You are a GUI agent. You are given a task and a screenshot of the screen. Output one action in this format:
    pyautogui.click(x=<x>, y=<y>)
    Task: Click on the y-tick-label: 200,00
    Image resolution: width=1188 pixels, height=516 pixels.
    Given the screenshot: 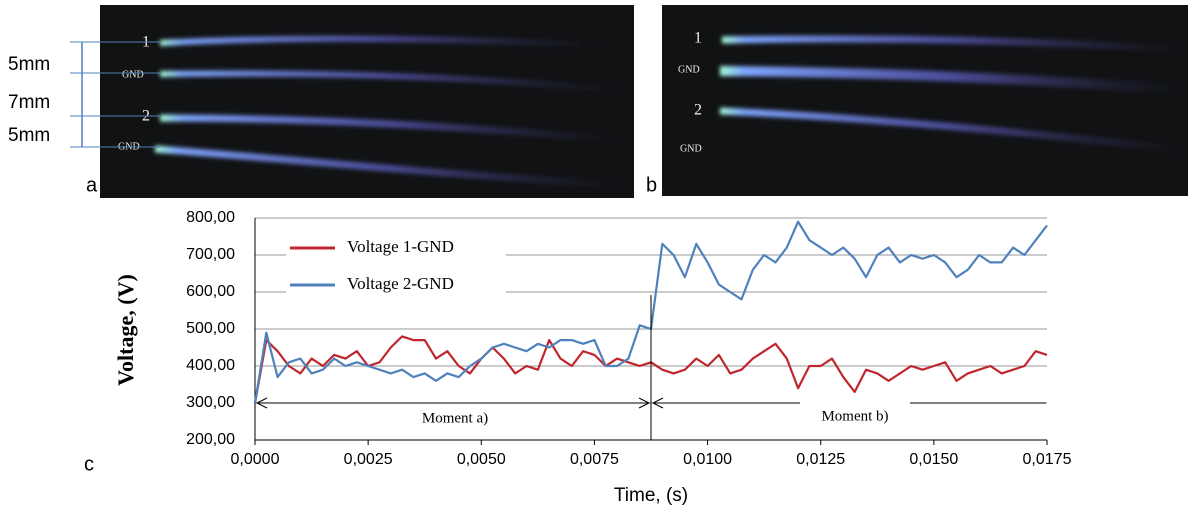 What is the action you would take?
    pyautogui.click(x=210, y=439)
    